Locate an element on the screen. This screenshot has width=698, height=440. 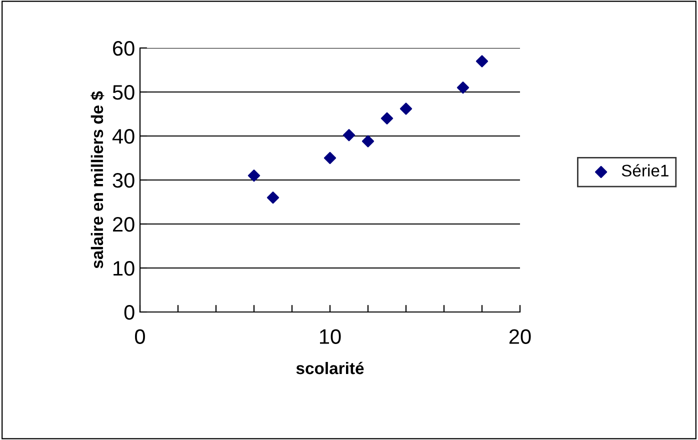
x-axis-title: scolarité is located at coordinates (330, 368).